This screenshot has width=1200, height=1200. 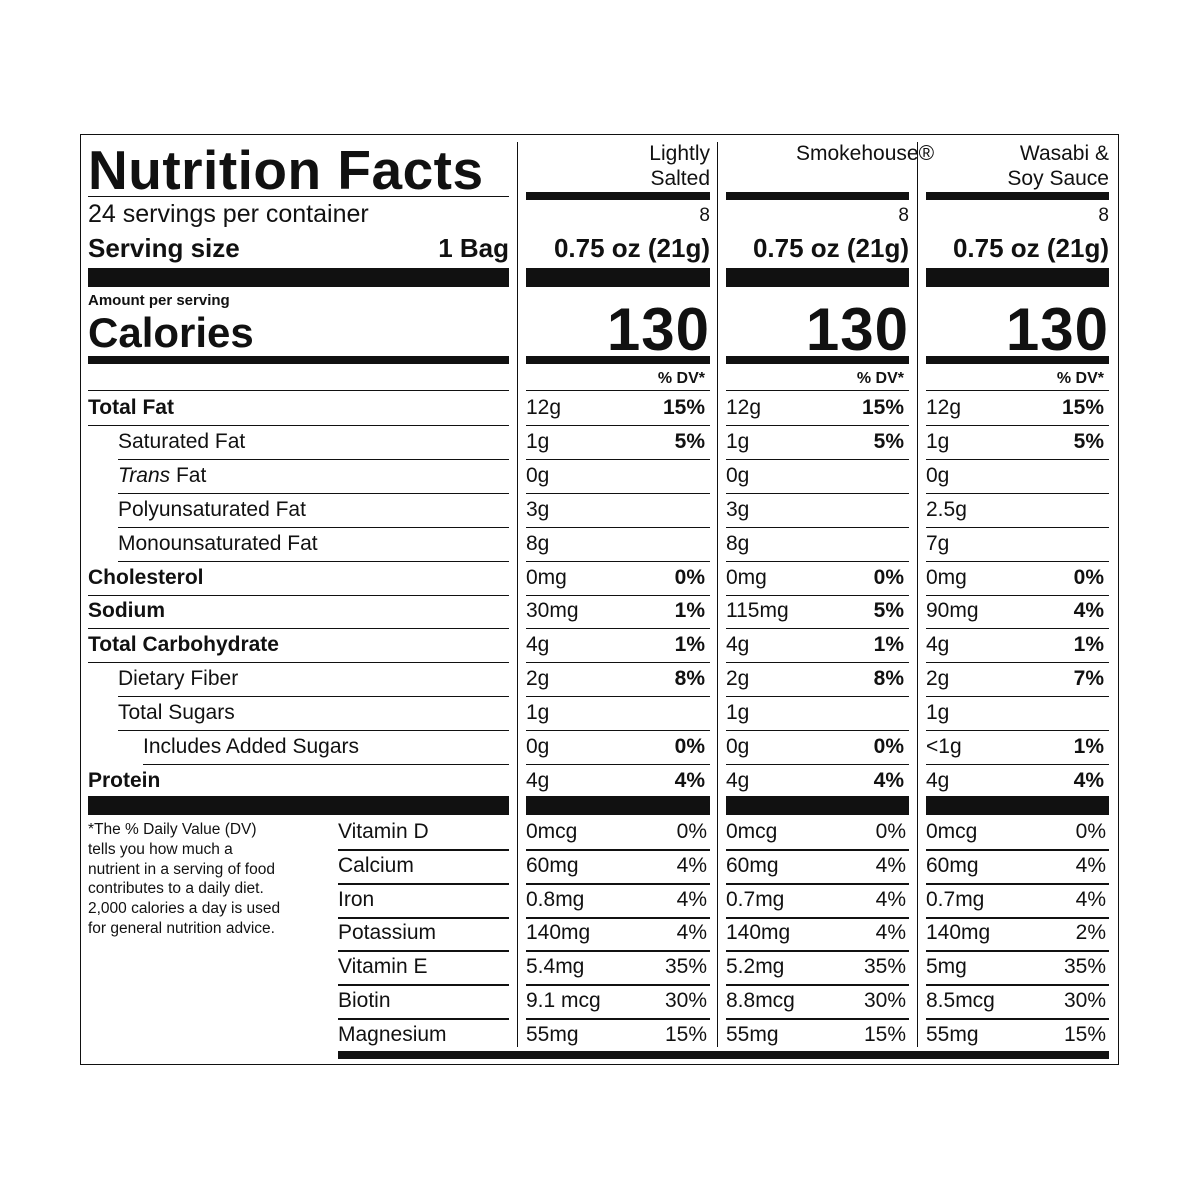 I want to click on nutrient-label: Trans Fat, so click(x=162, y=476).